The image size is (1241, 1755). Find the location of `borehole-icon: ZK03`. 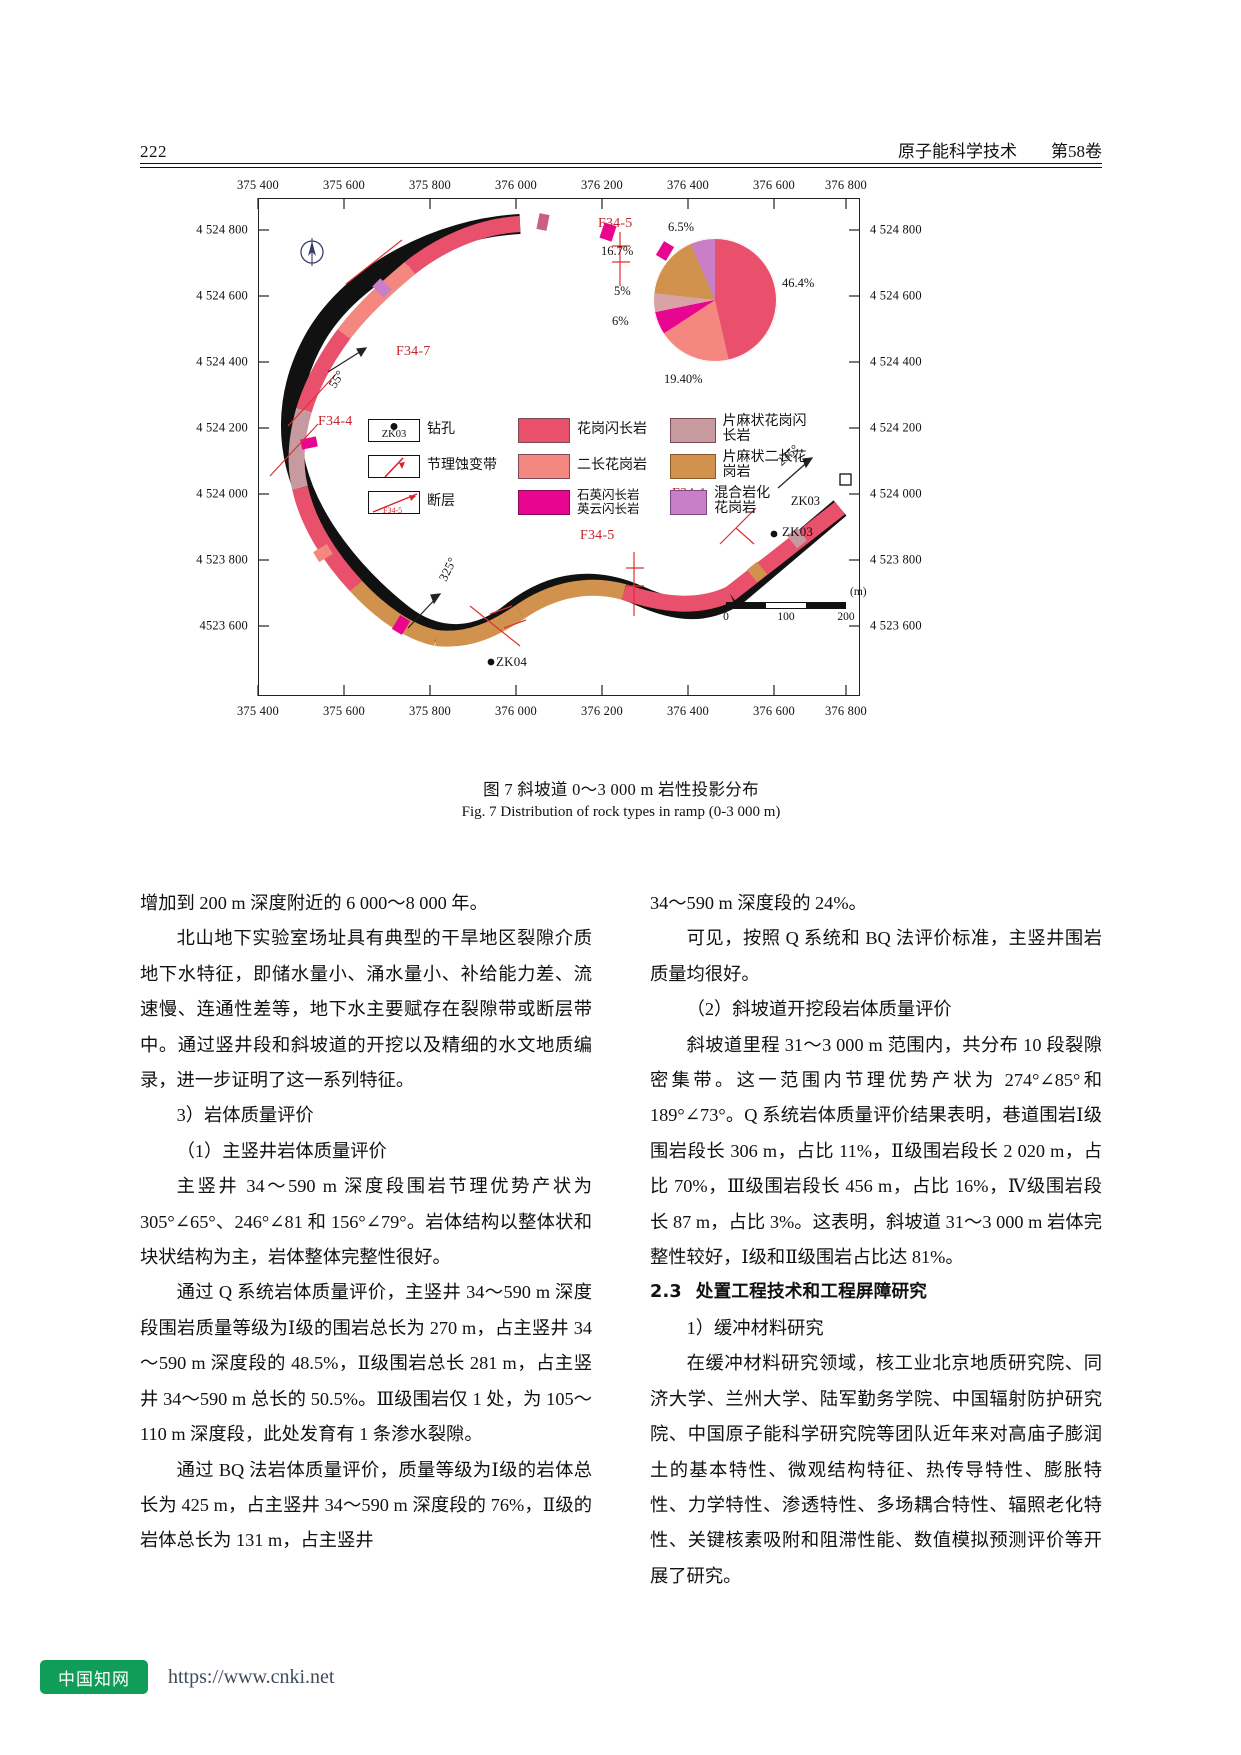

borehole-icon: ZK03 is located at coordinates (394, 430).